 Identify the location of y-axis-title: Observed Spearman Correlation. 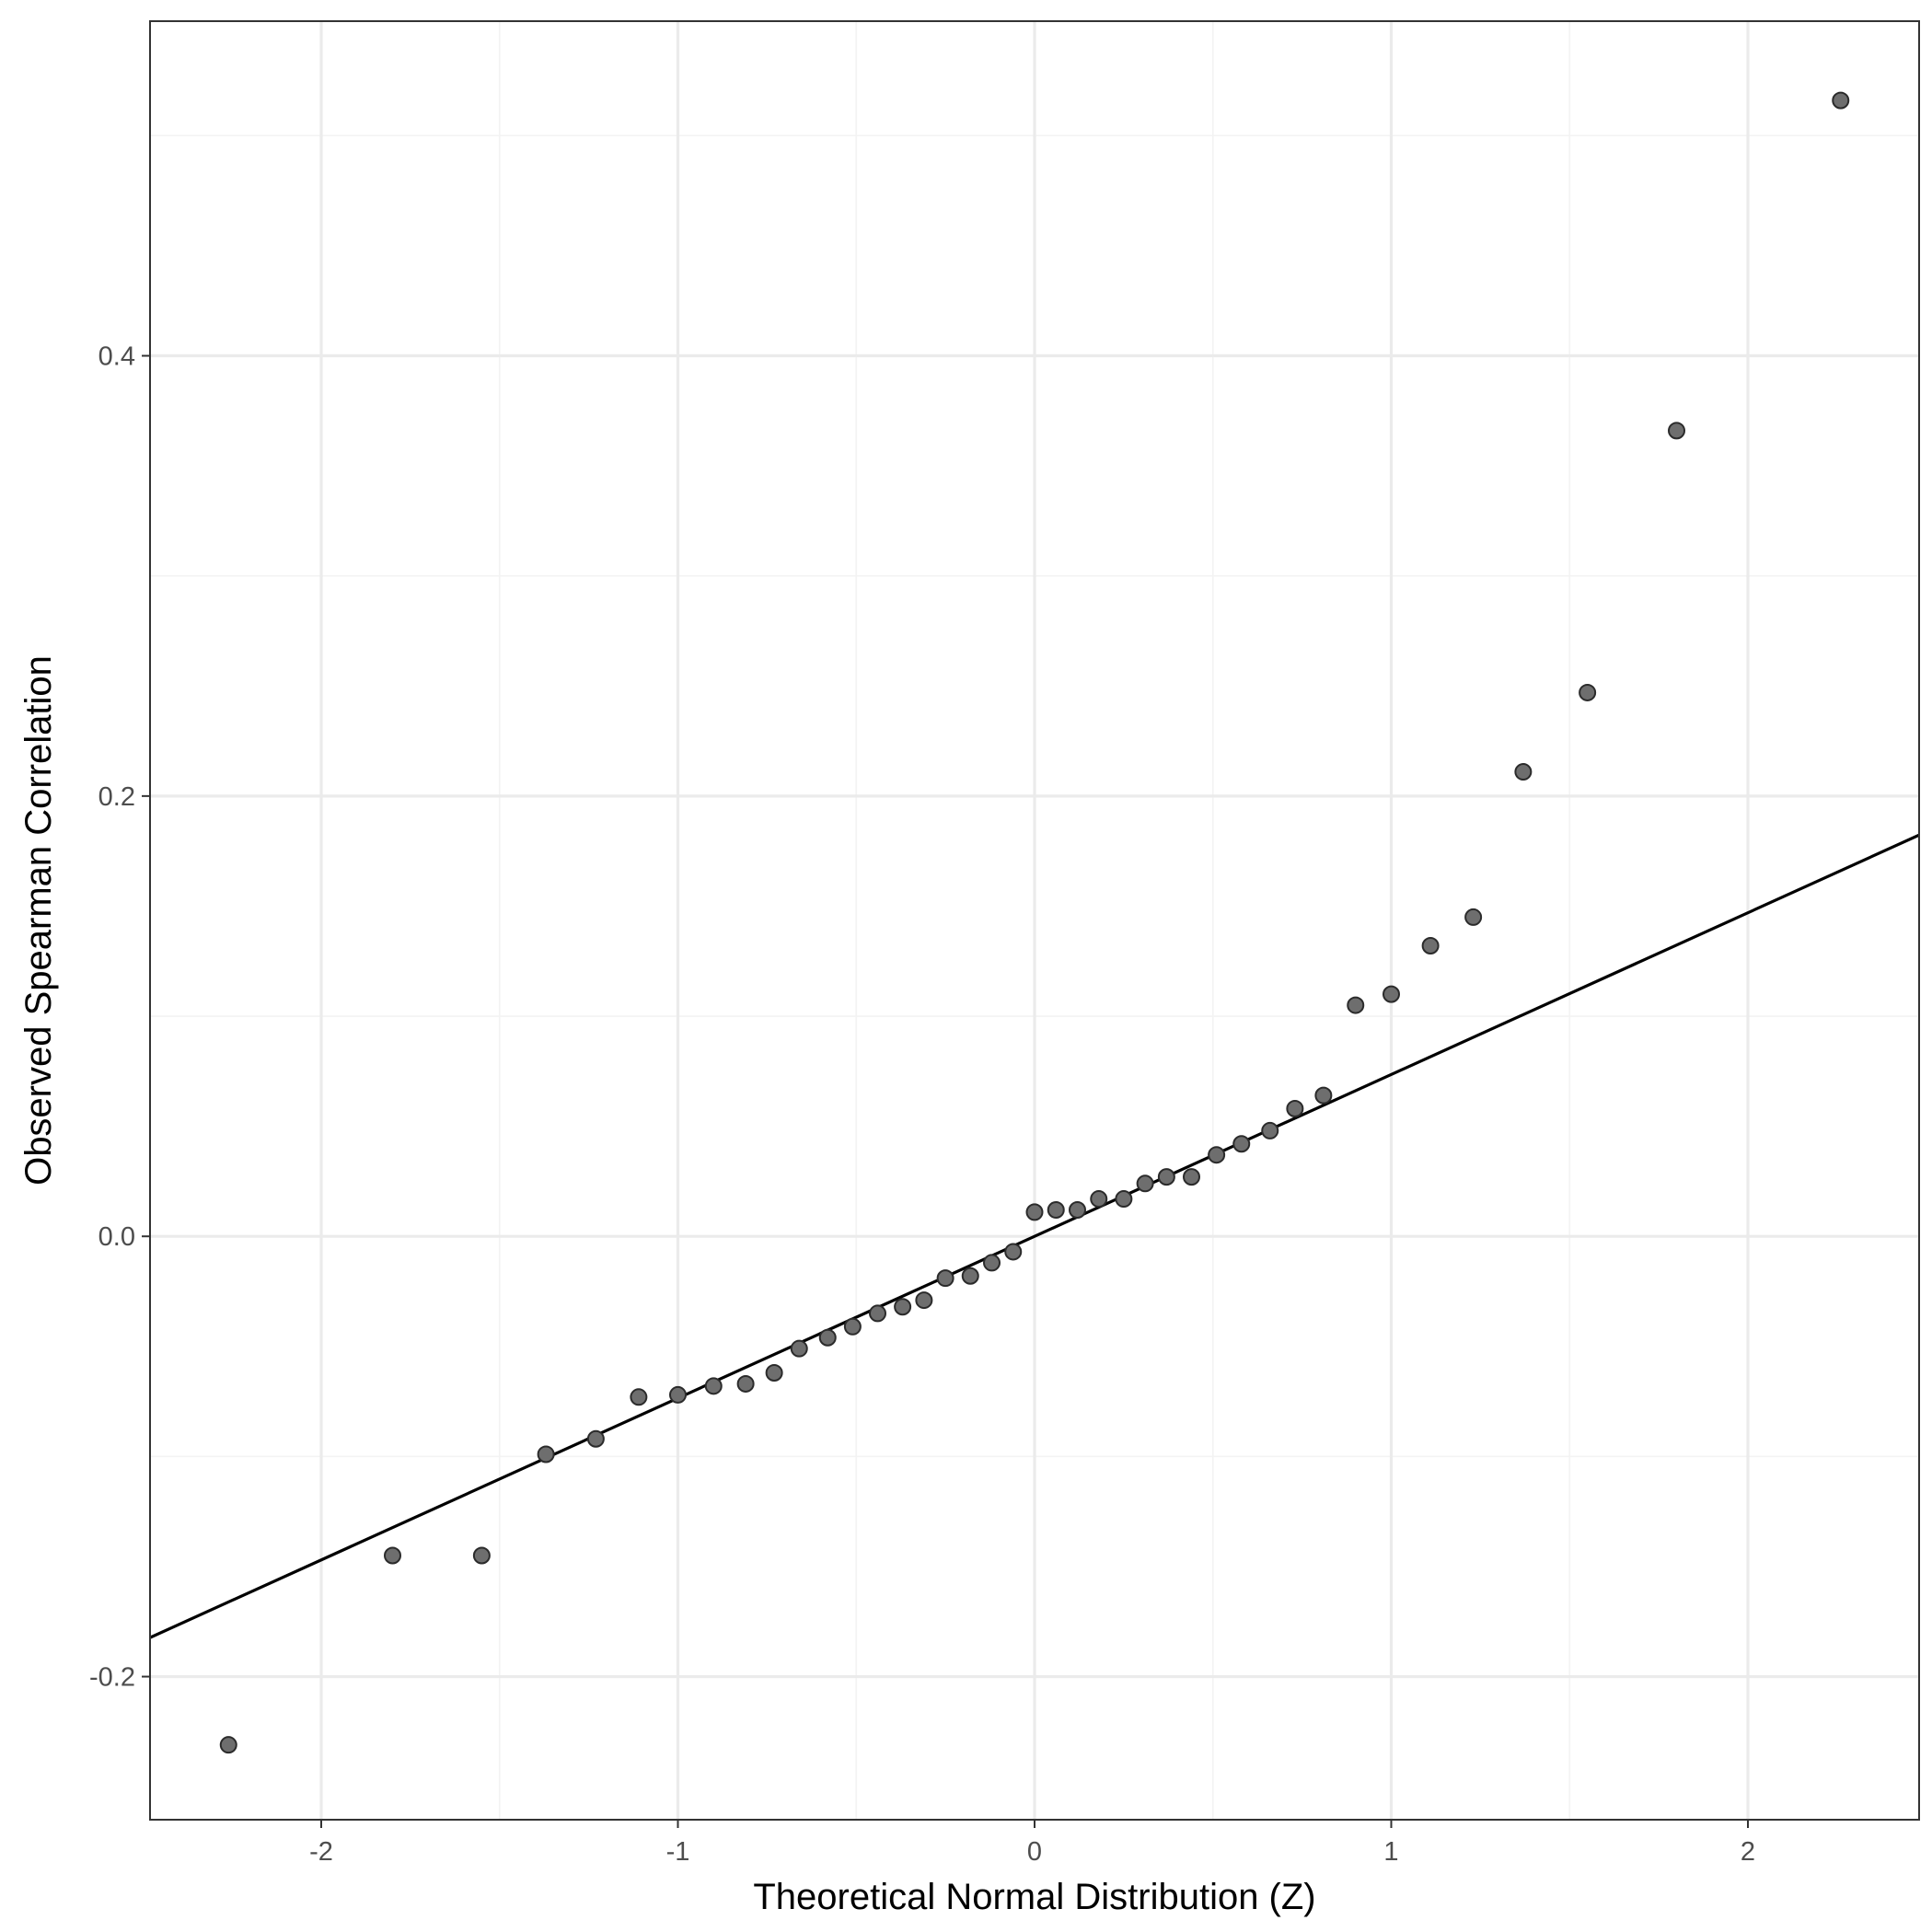
(38, 921).